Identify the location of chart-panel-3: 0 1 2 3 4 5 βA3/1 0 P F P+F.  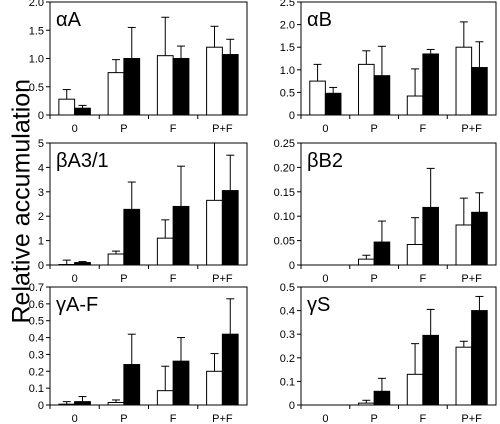
(143, 211).